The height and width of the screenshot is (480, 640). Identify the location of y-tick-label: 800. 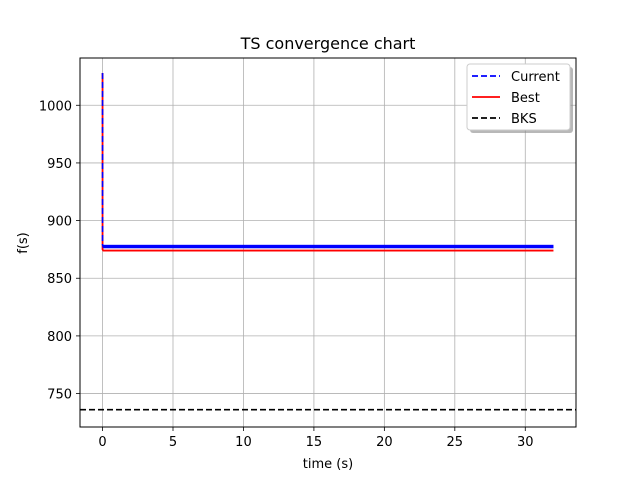
(59, 337).